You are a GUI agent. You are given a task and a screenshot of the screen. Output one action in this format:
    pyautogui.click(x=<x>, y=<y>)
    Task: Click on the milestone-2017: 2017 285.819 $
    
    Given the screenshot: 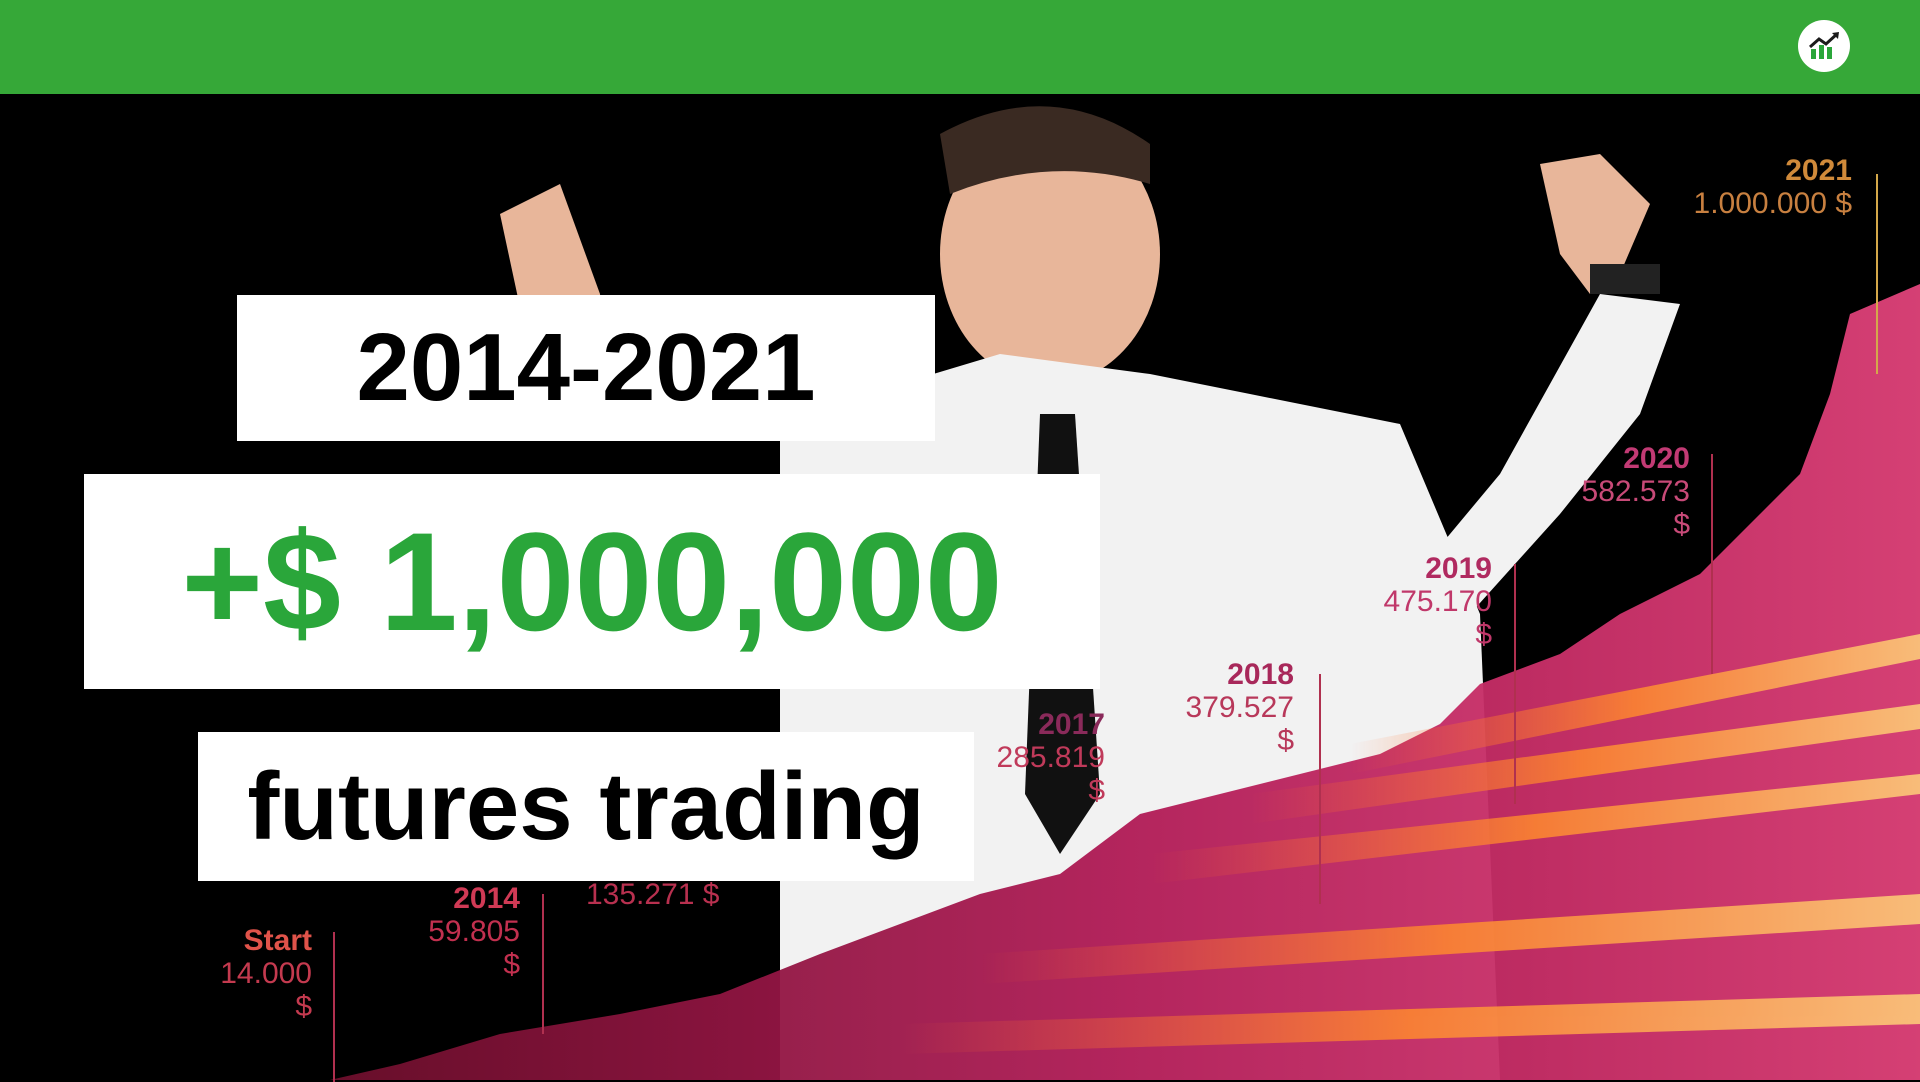 What is the action you would take?
    pyautogui.click(x=1040, y=757)
    